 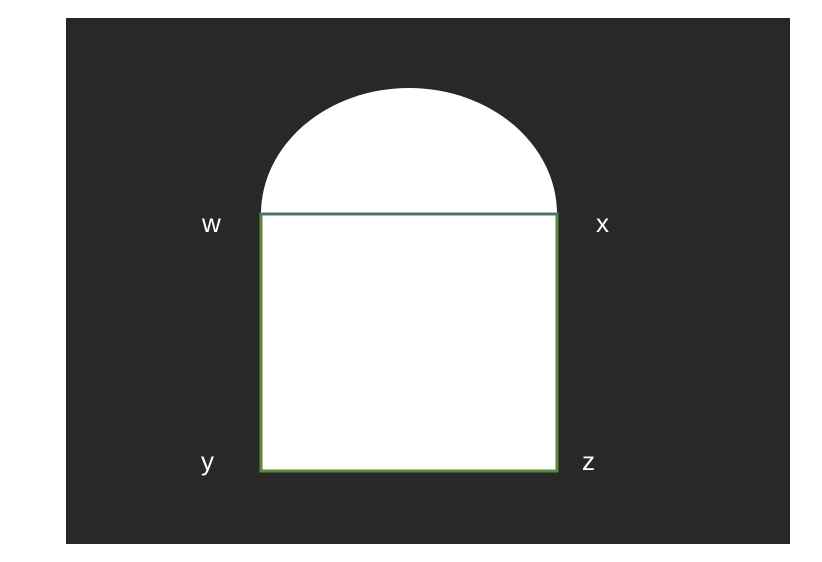 I want to click on vertex-label-x: x, so click(x=602, y=223).